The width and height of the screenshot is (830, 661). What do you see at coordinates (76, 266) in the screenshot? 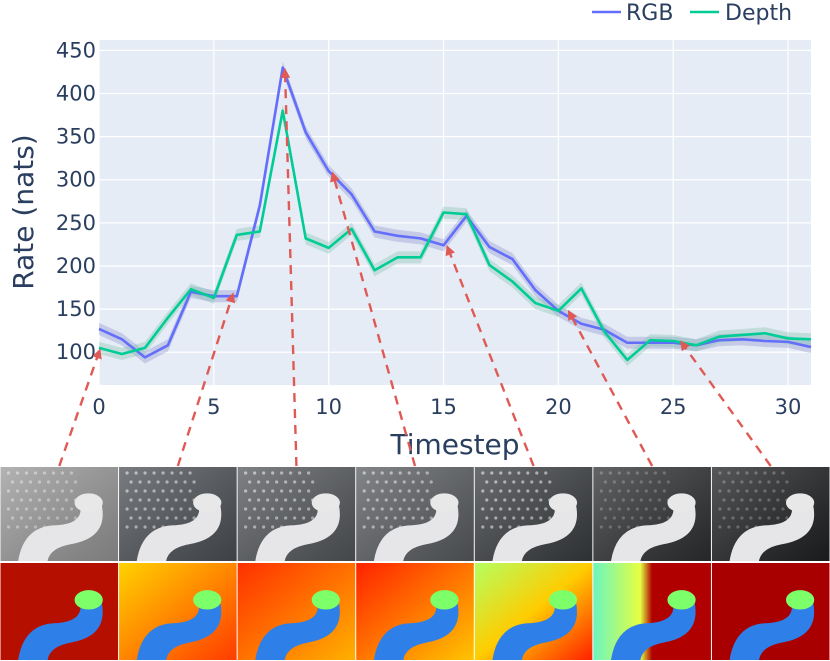
I see `y-tick-label: 200` at bounding box center [76, 266].